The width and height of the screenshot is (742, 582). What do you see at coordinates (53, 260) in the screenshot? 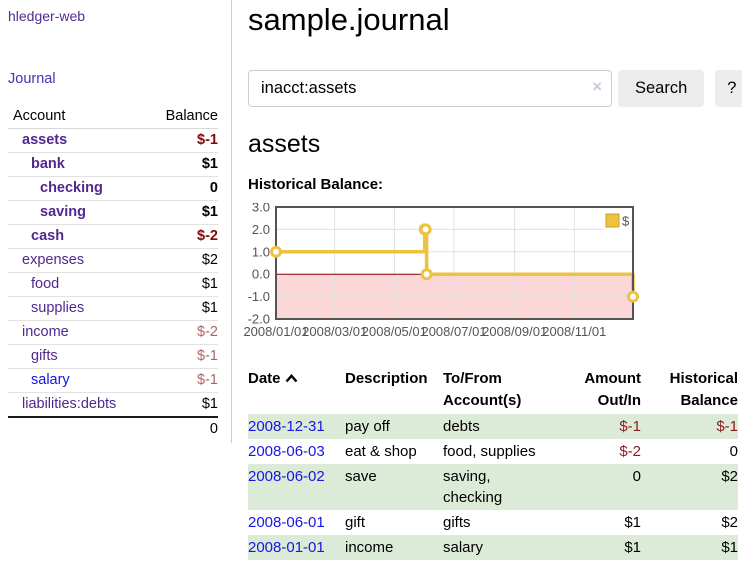
I see `account-link-expenses: expenses` at bounding box center [53, 260].